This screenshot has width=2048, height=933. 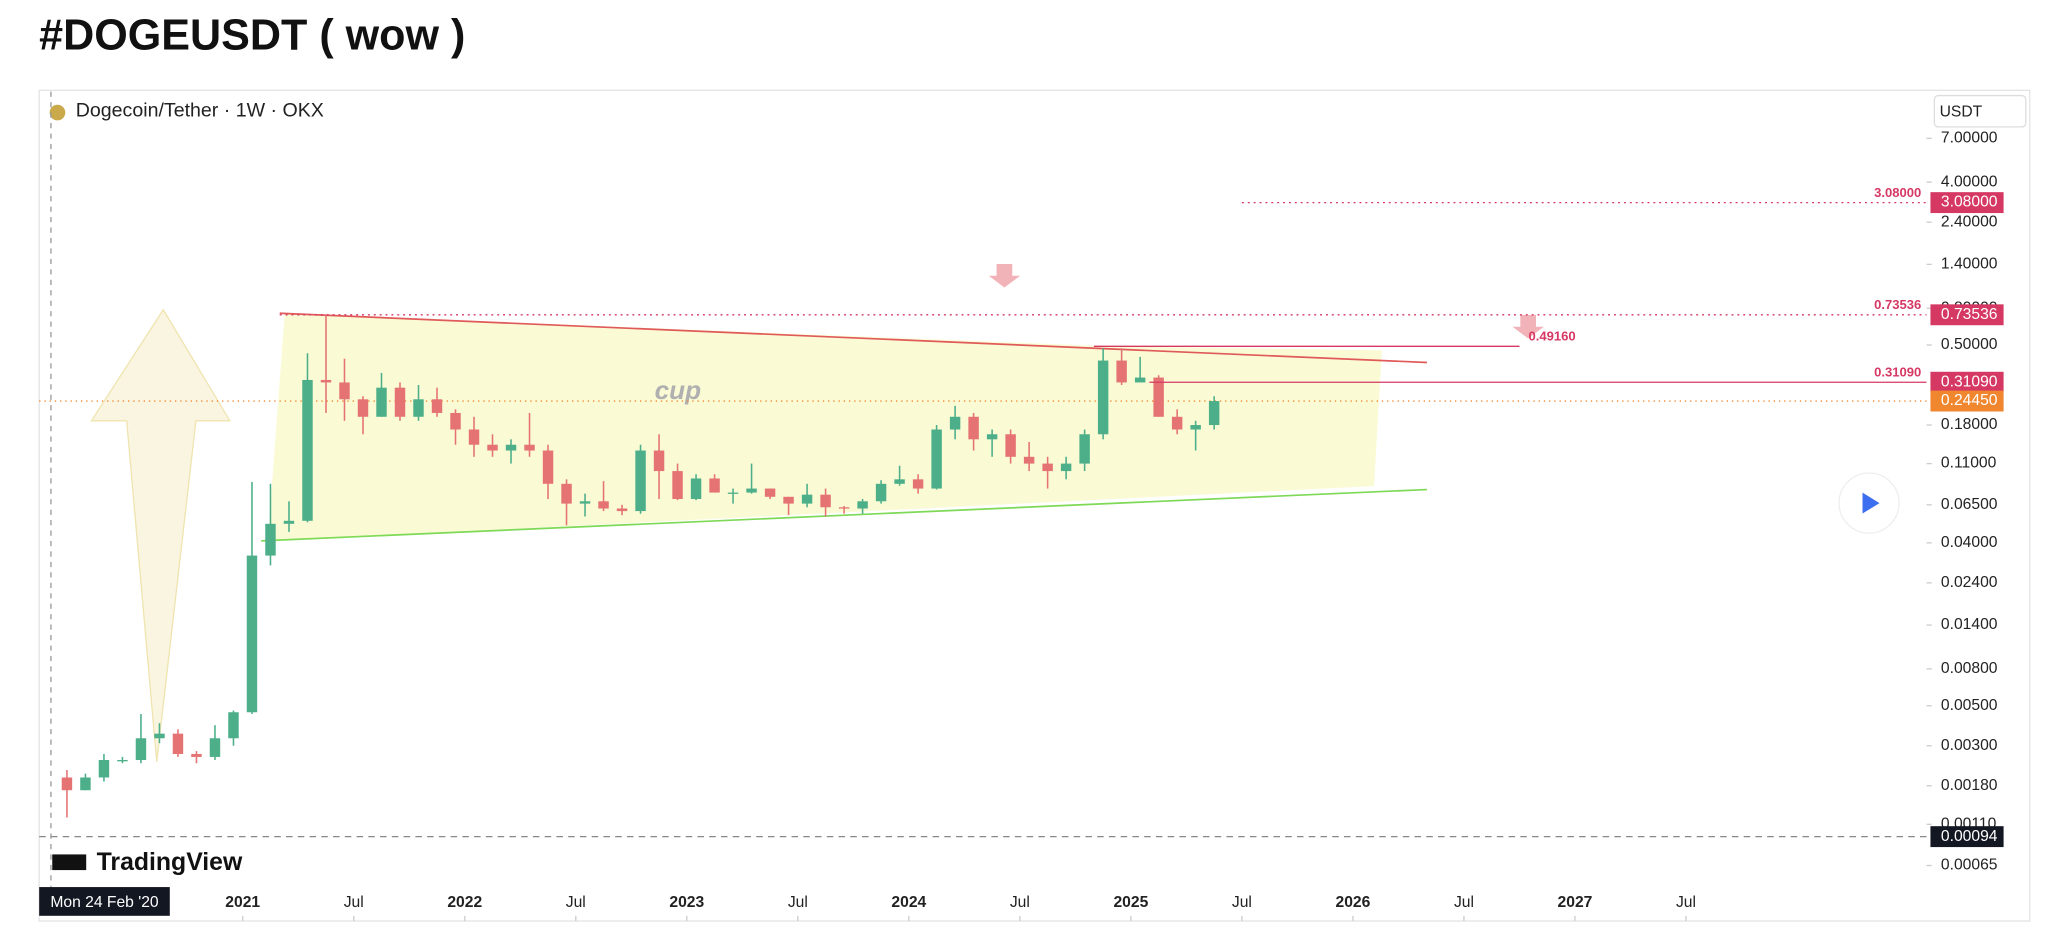 What do you see at coordinates (1969, 668) in the screenshot?
I see `y-tick-label: 0.00800` at bounding box center [1969, 668].